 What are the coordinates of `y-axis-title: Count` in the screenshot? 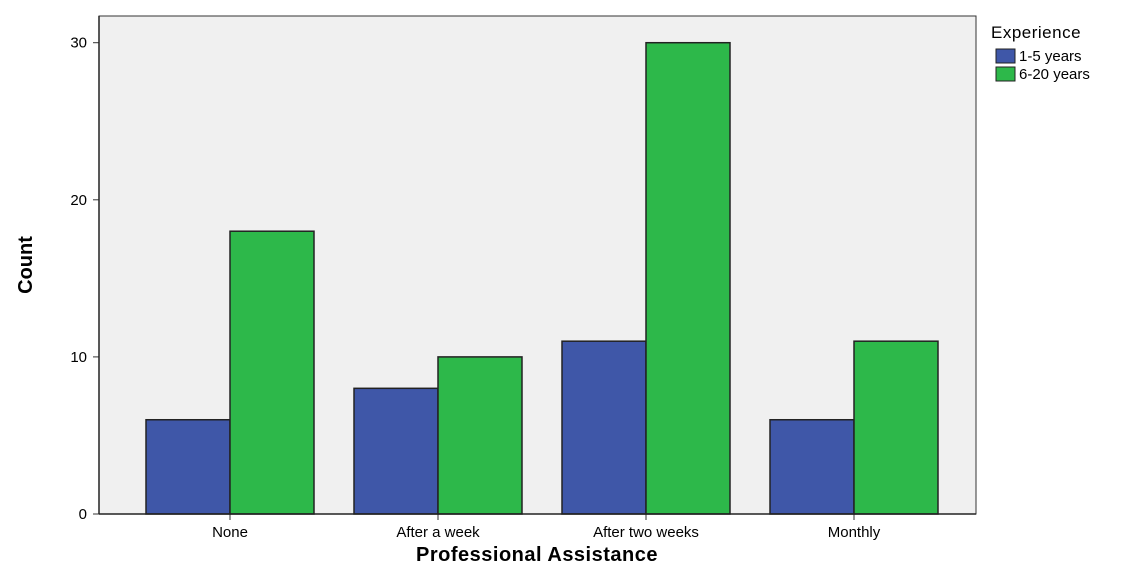 It's located at (26, 265).